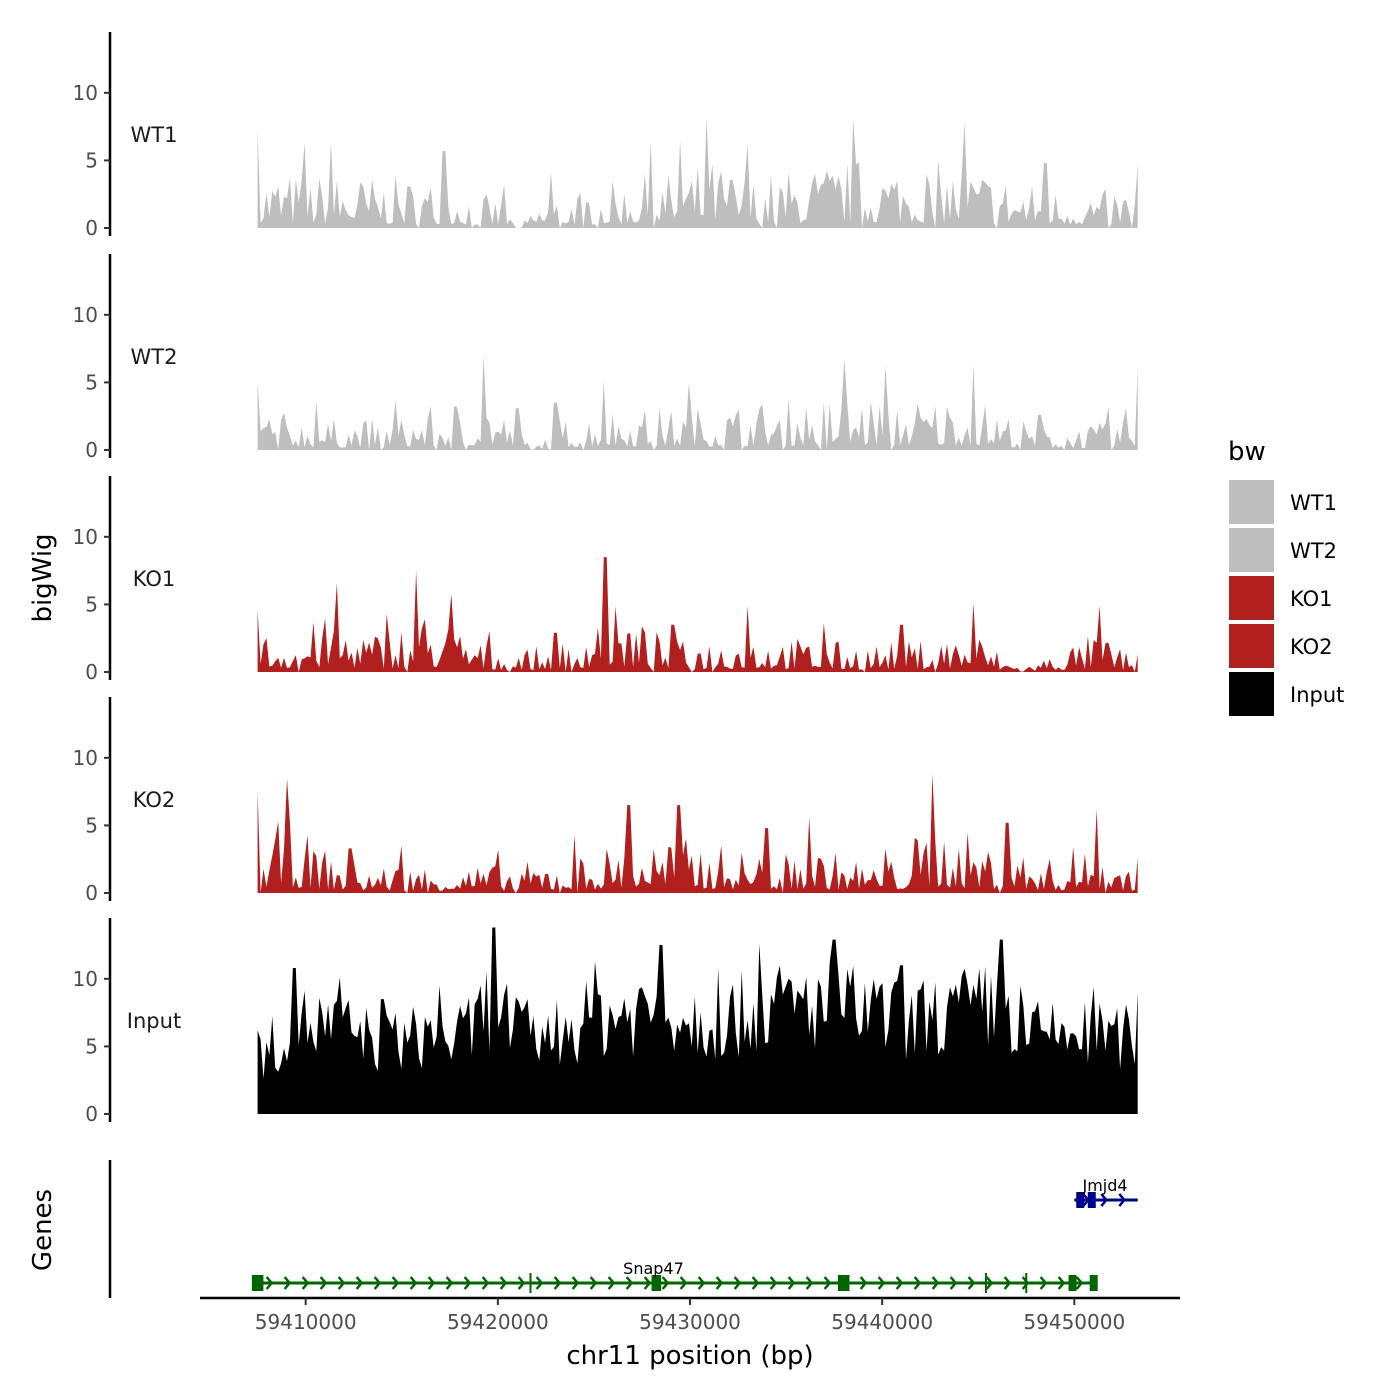  Describe the element at coordinates (697, 833) in the screenshot. I see `coverage-area-ko2` at that location.